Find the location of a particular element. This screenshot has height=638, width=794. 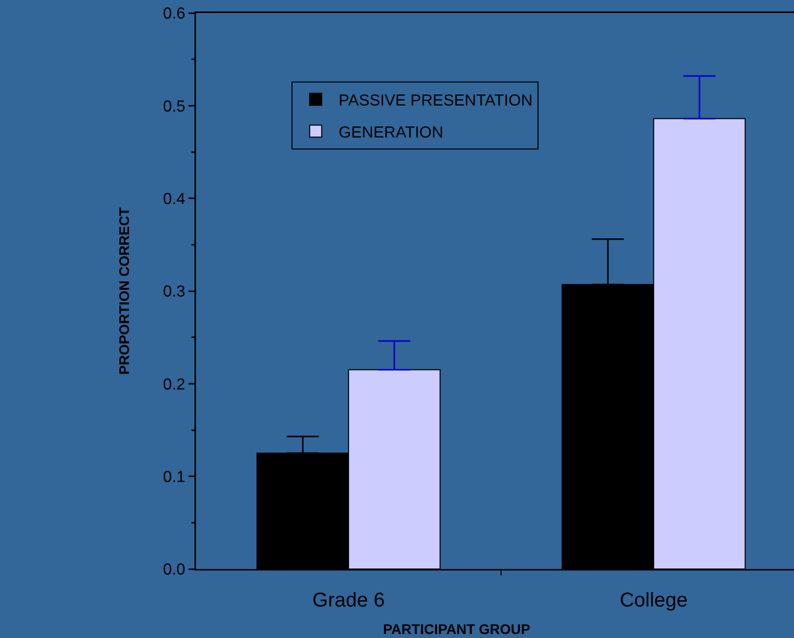

y-tick-label: 0.0 is located at coordinates (174, 570).